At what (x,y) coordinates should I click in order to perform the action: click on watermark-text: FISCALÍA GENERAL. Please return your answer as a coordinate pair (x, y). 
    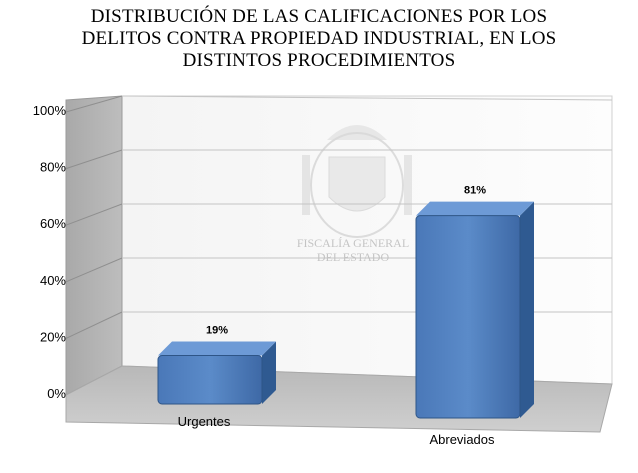
    Looking at the image, I should click on (353, 243).